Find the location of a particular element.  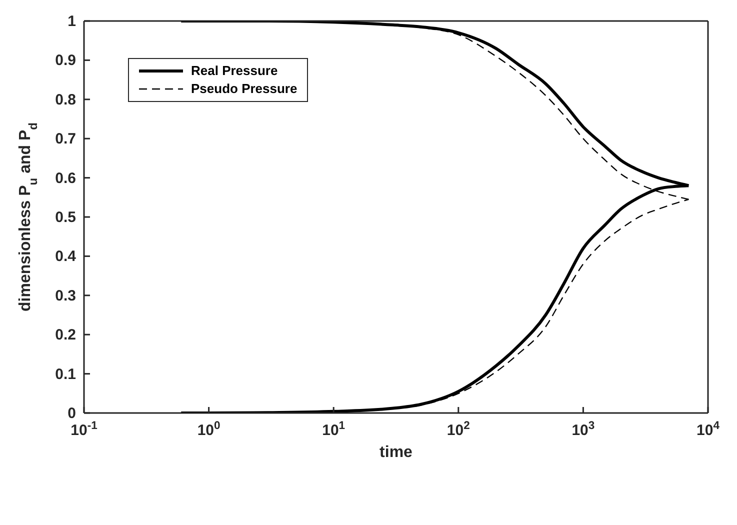

y-tick-label: 0.3 is located at coordinates (65, 295).